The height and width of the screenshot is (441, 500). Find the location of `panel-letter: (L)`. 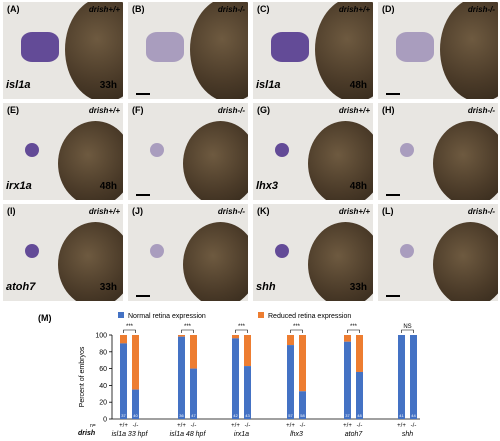

panel-letter: (L) is located at coordinates (388, 211).